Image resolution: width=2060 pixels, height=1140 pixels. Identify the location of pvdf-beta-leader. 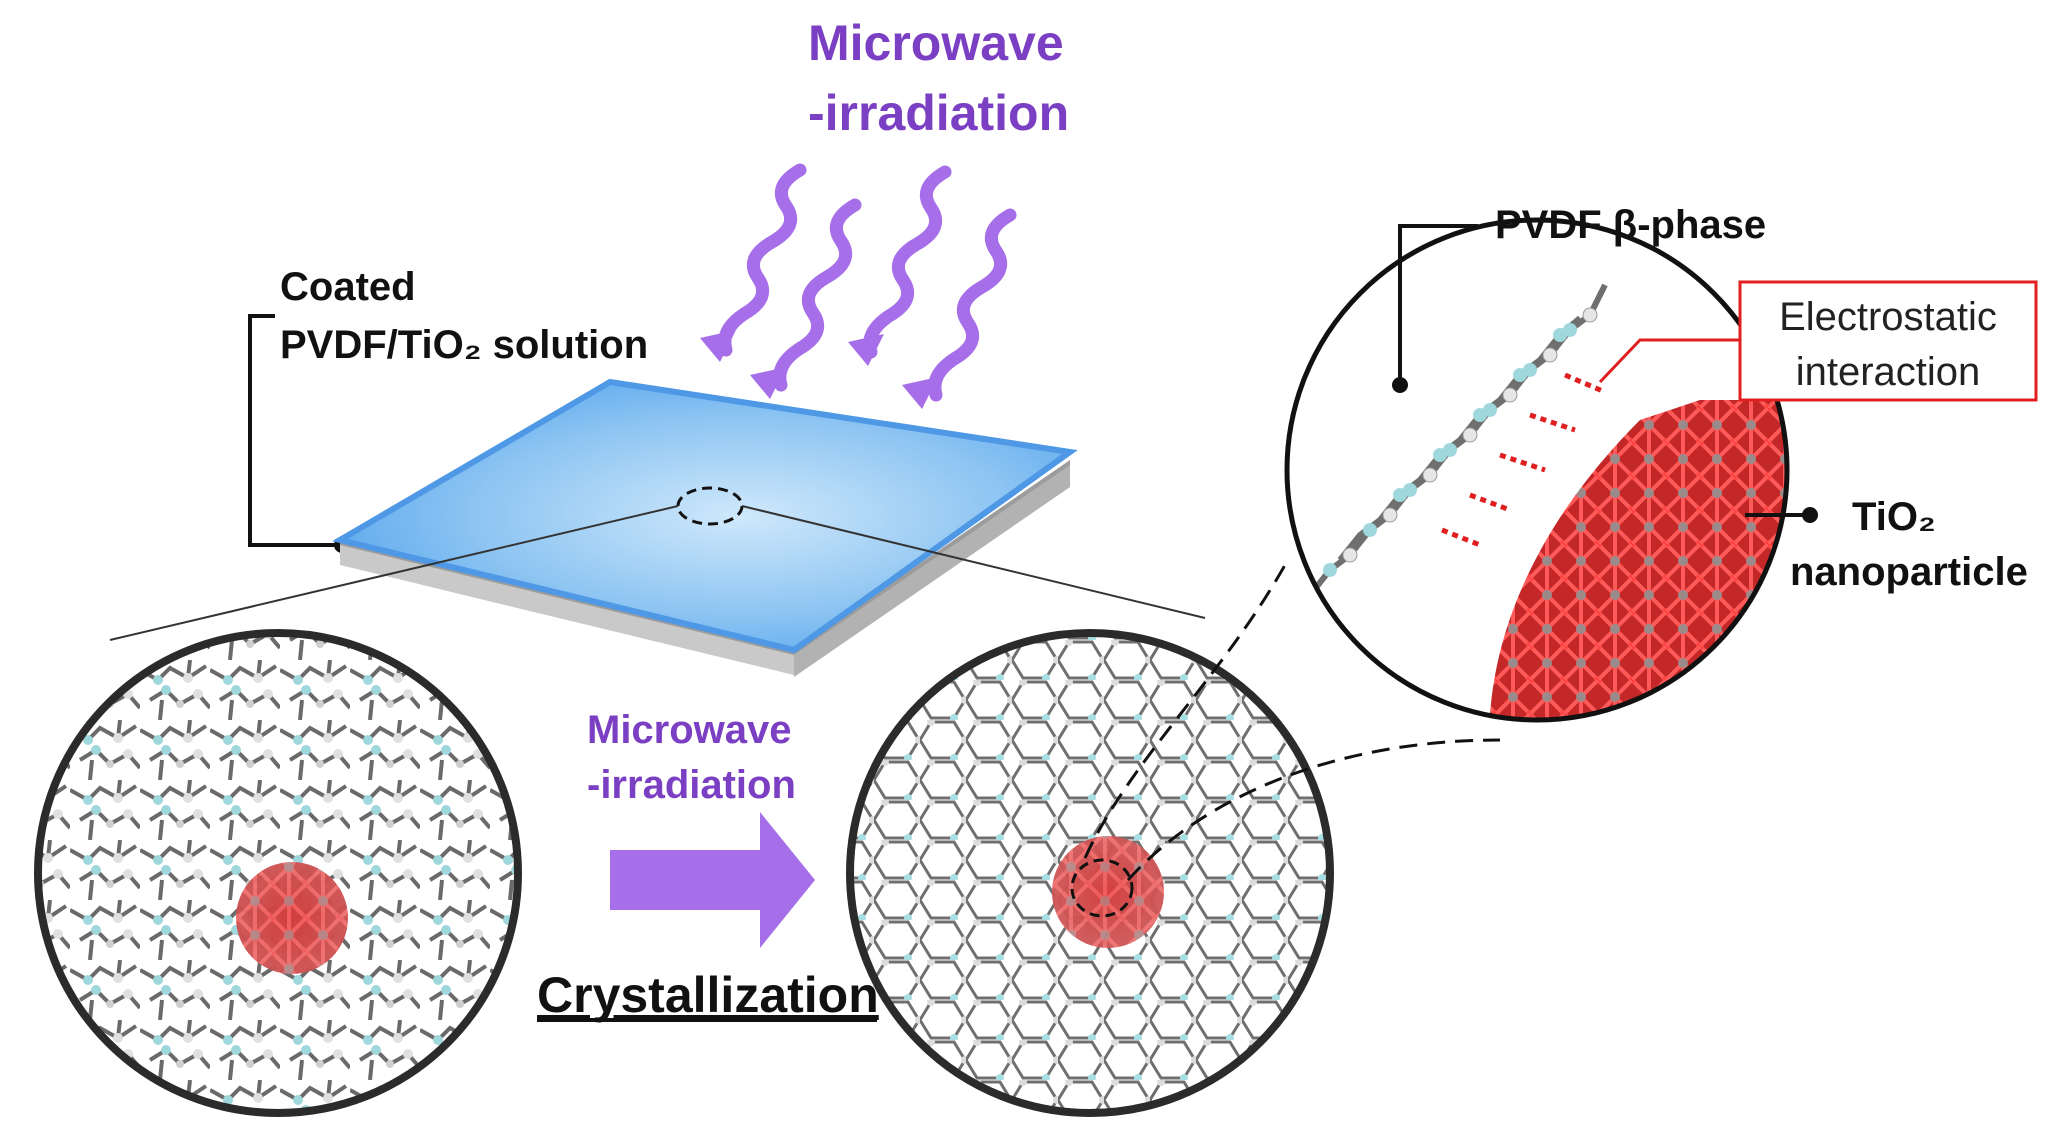
(1438, 304).